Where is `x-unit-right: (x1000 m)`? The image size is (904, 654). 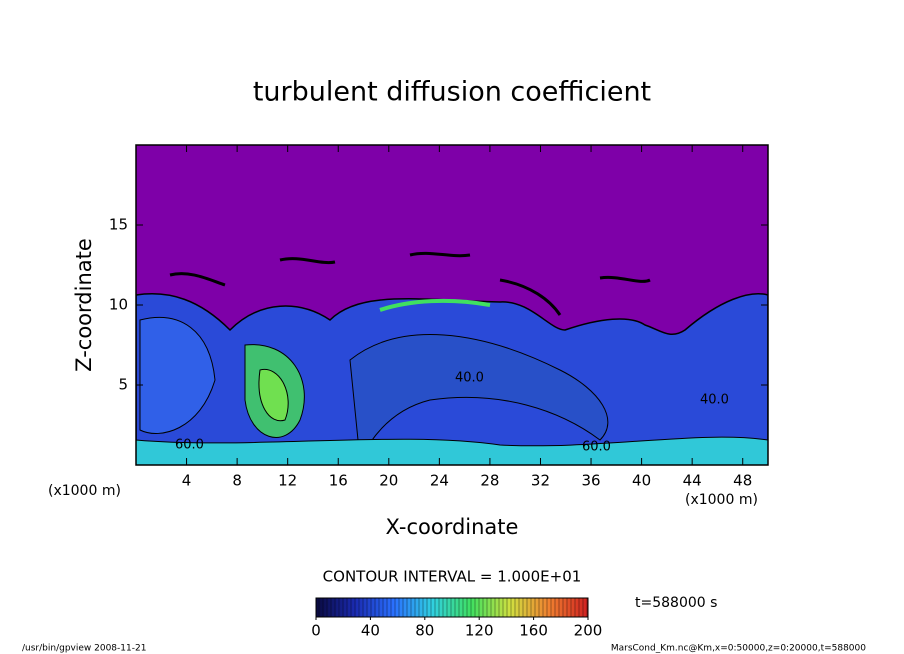
x-unit-right: (x1000 m) is located at coordinates (721, 500).